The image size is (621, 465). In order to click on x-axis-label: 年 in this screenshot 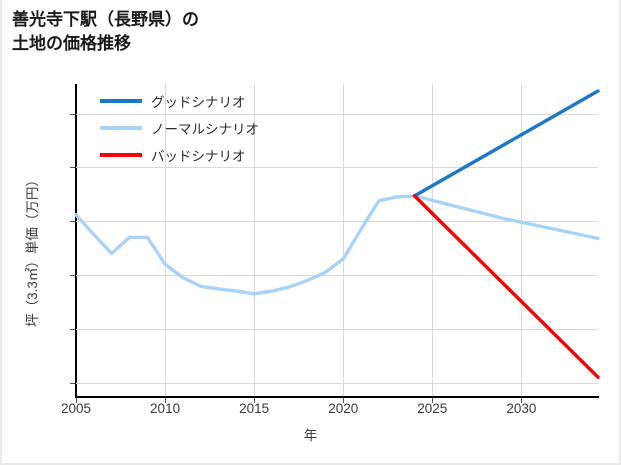, I will do `click(310, 435)`.